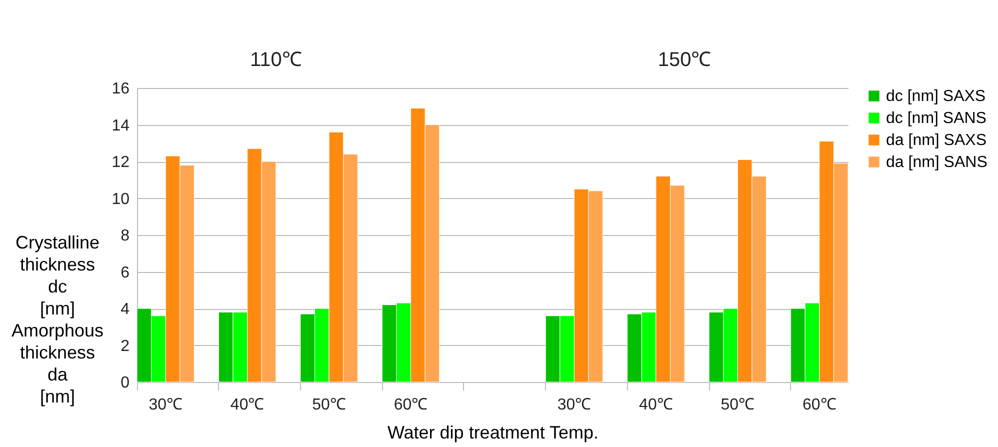 This screenshot has width=998, height=447. What do you see at coordinates (125, 383) in the screenshot?
I see `y-tick-label: 0` at bounding box center [125, 383].